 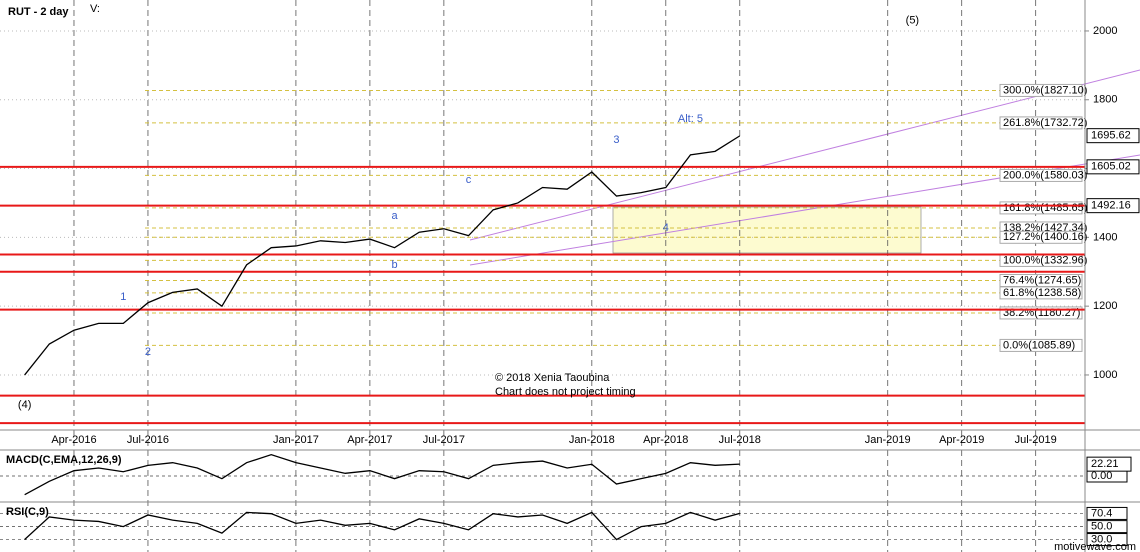 I want to click on y-tick-label: 2000, so click(x=1105, y=31).